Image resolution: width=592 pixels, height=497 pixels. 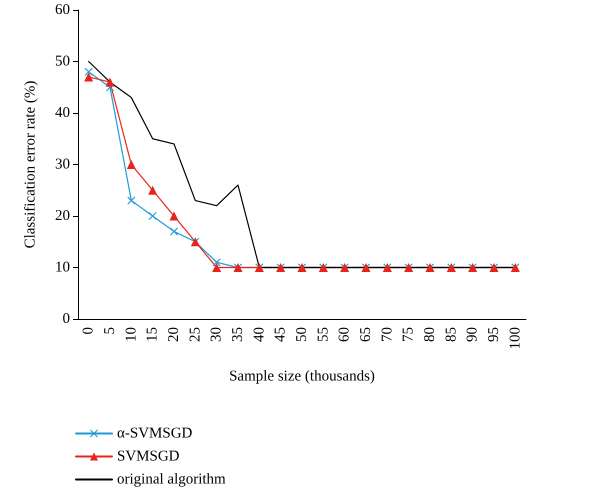 I want to click on x-tick-label: 65, so click(x=366, y=334).